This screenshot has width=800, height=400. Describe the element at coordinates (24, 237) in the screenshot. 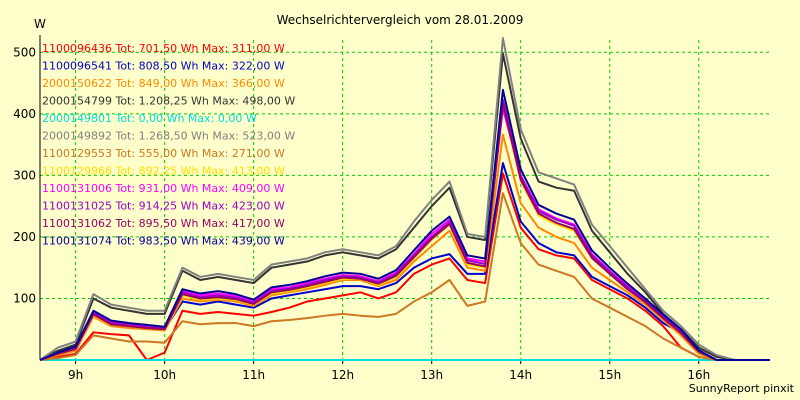

I see `y-tick-label: 200` at that location.